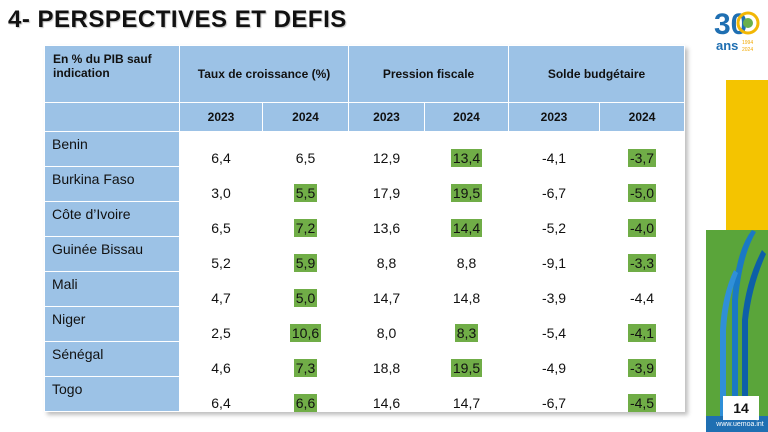 This screenshot has height=432, width=768. Describe the element at coordinates (221, 184) in the screenshot. I see `value-cell: 3,0` at that location.